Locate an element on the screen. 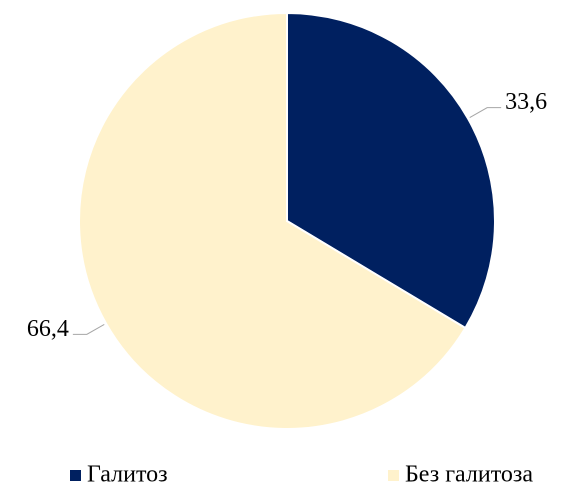 The width and height of the screenshot is (576, 492). data-label: 66,4 is located at coordinates (48, 329).